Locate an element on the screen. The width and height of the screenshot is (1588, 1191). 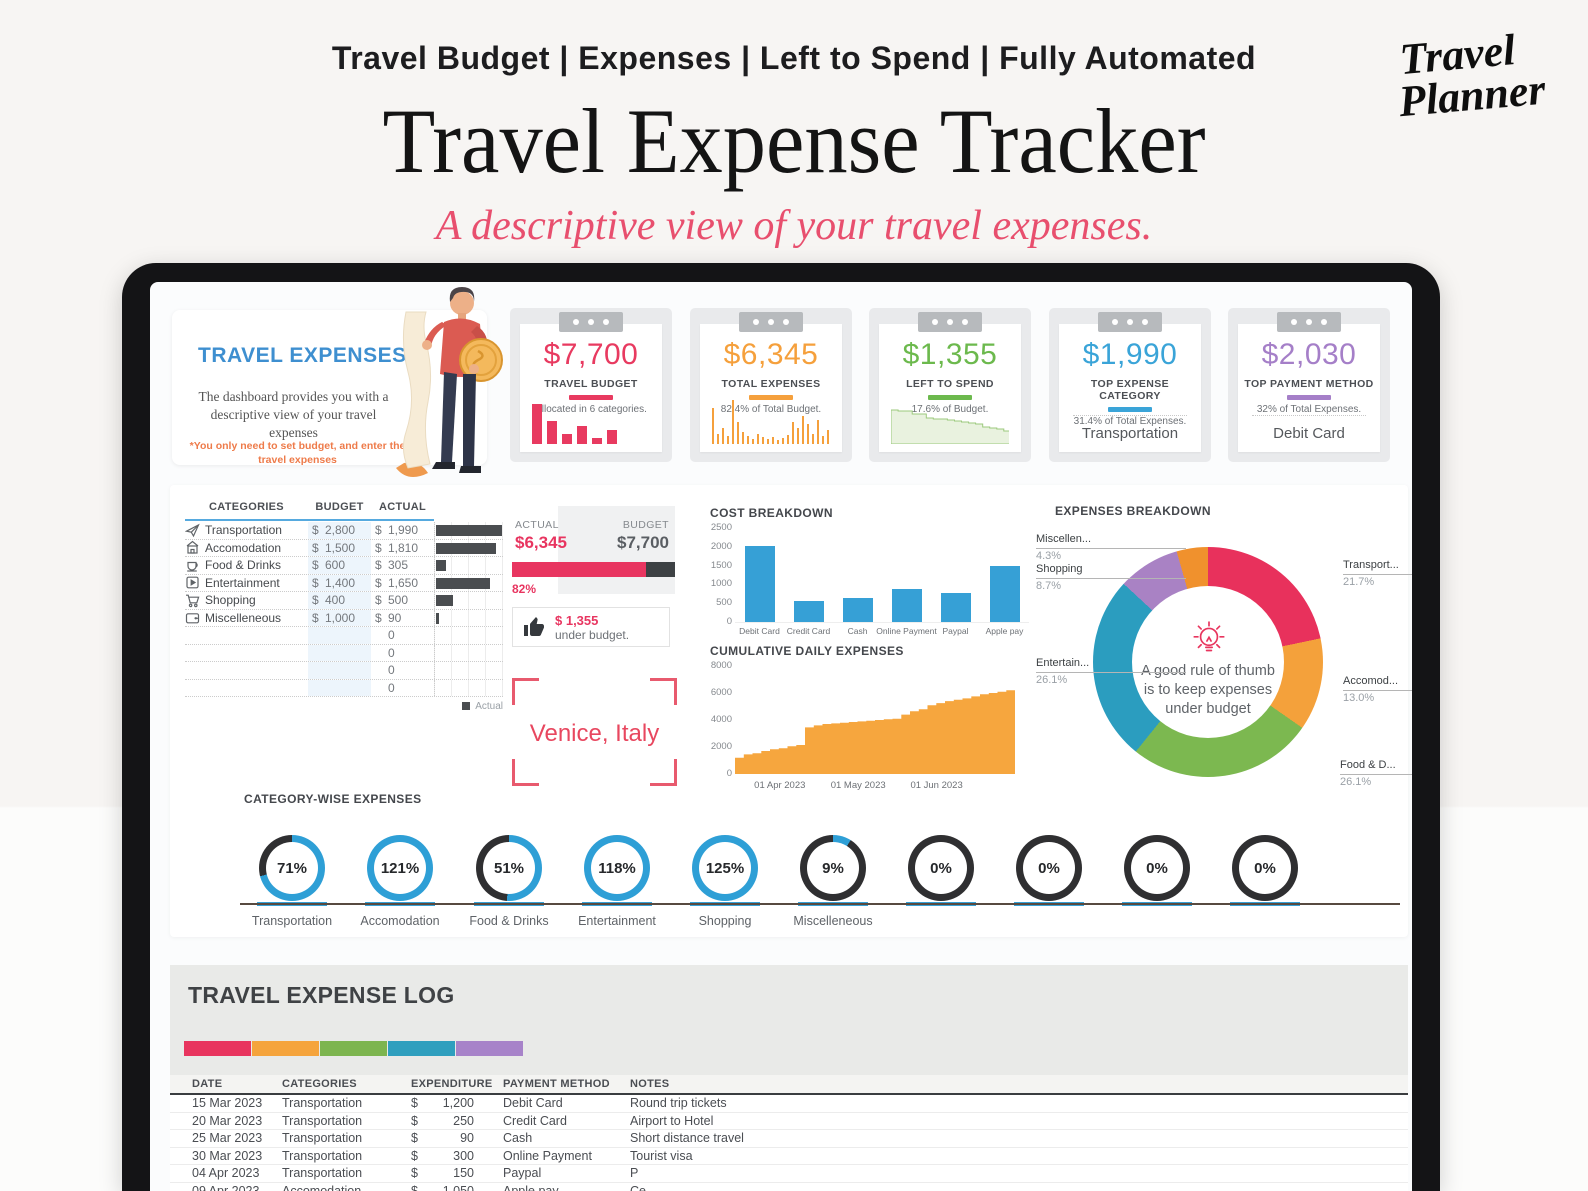
budget-category-cell: Entertainment is located at coordinates (242, 582).